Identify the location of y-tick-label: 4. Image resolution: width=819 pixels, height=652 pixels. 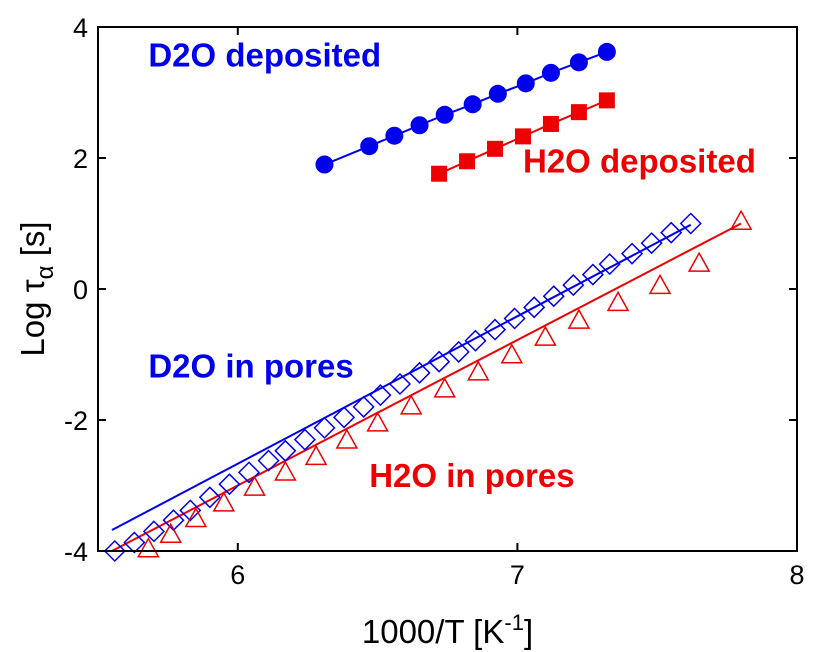
(80, 28).